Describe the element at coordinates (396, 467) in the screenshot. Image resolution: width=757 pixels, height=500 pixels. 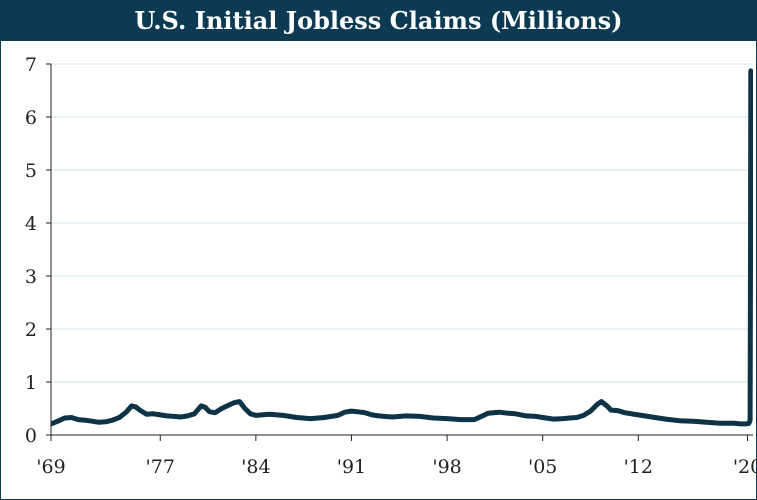
I see `x-tick-labels: '69 '77 '84 '91 '98 '05 '12 '20` at that location.